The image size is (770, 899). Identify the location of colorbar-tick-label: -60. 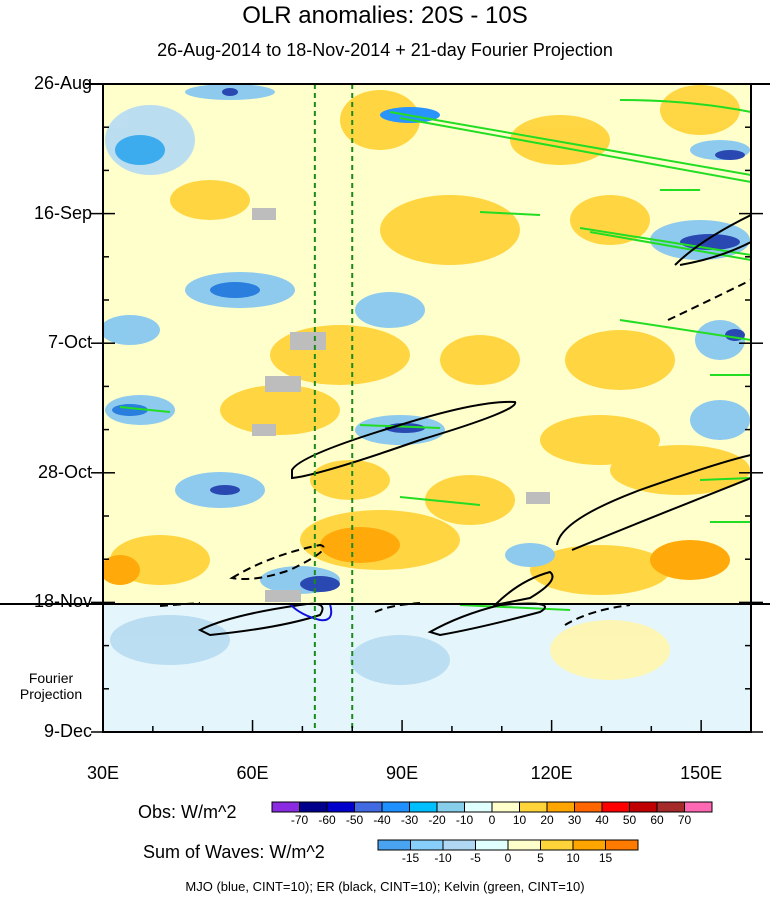
(327, 820).